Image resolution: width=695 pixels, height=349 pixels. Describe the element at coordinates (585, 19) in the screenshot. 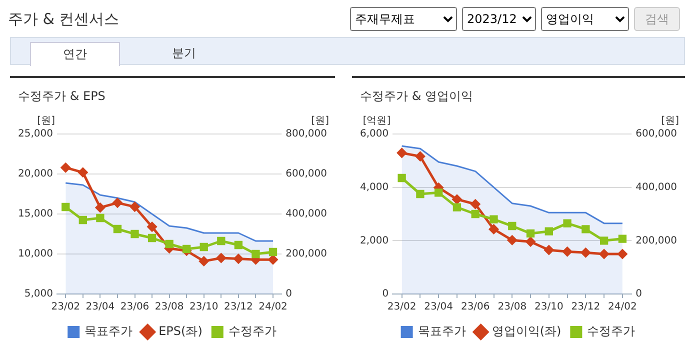

I see `text: 영업이익` at that location.